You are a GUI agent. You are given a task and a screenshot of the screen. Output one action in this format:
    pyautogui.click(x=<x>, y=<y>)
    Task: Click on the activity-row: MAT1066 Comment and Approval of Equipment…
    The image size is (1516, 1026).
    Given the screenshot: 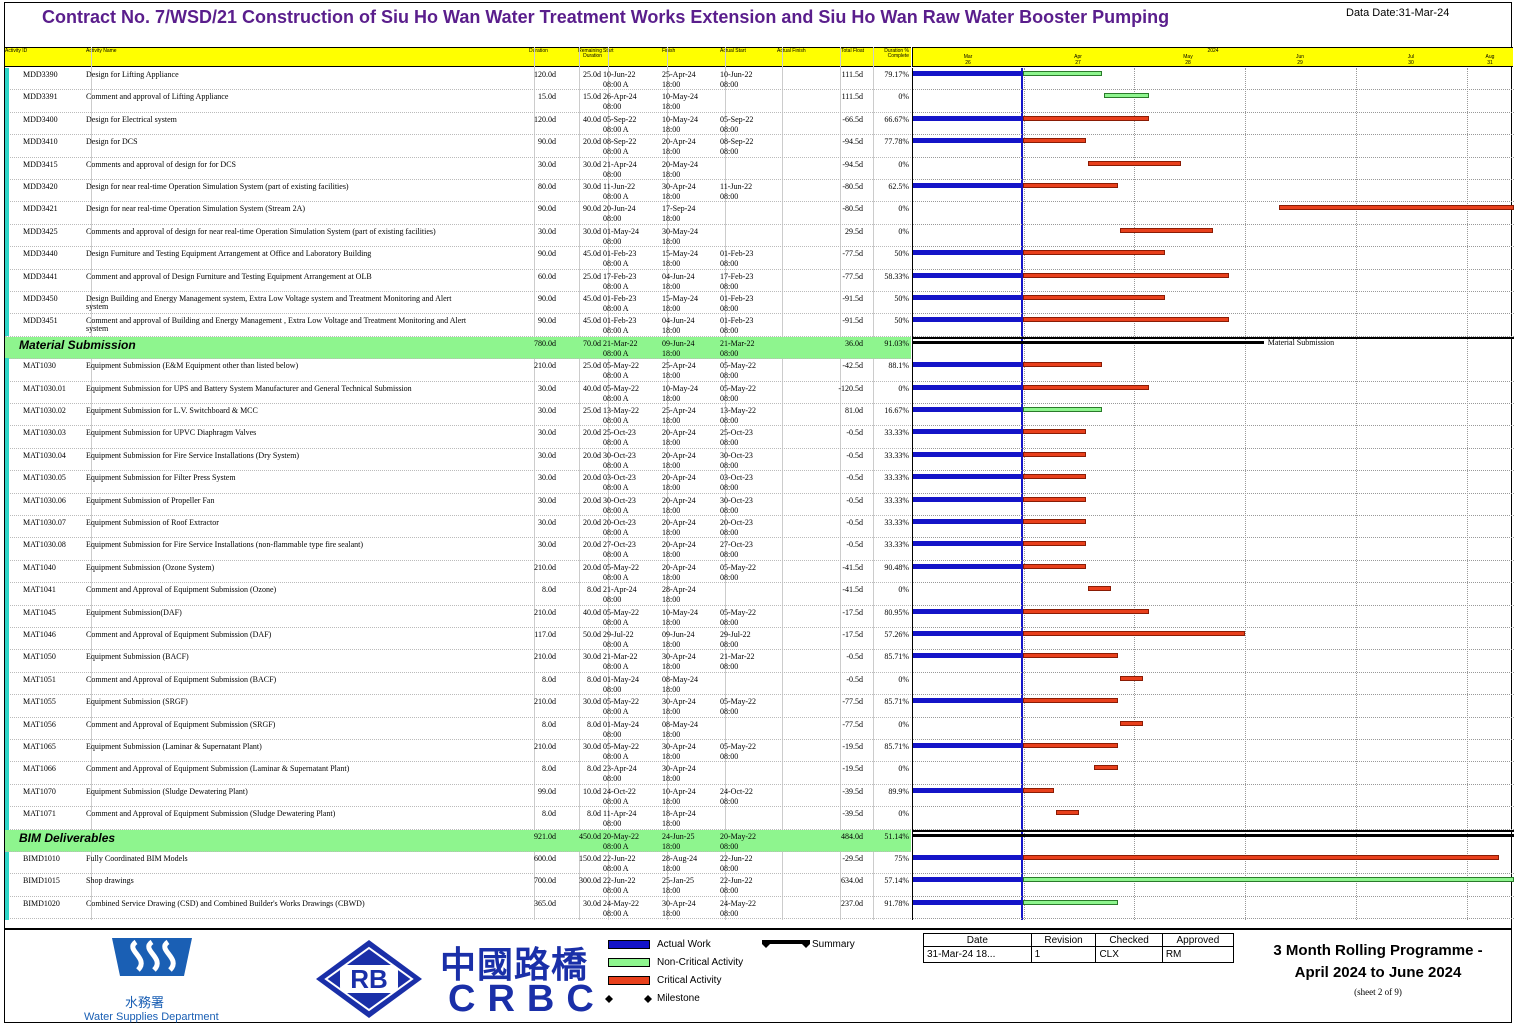 What is the action you would take?
    pyautogui.click(x=458, y=773)
    